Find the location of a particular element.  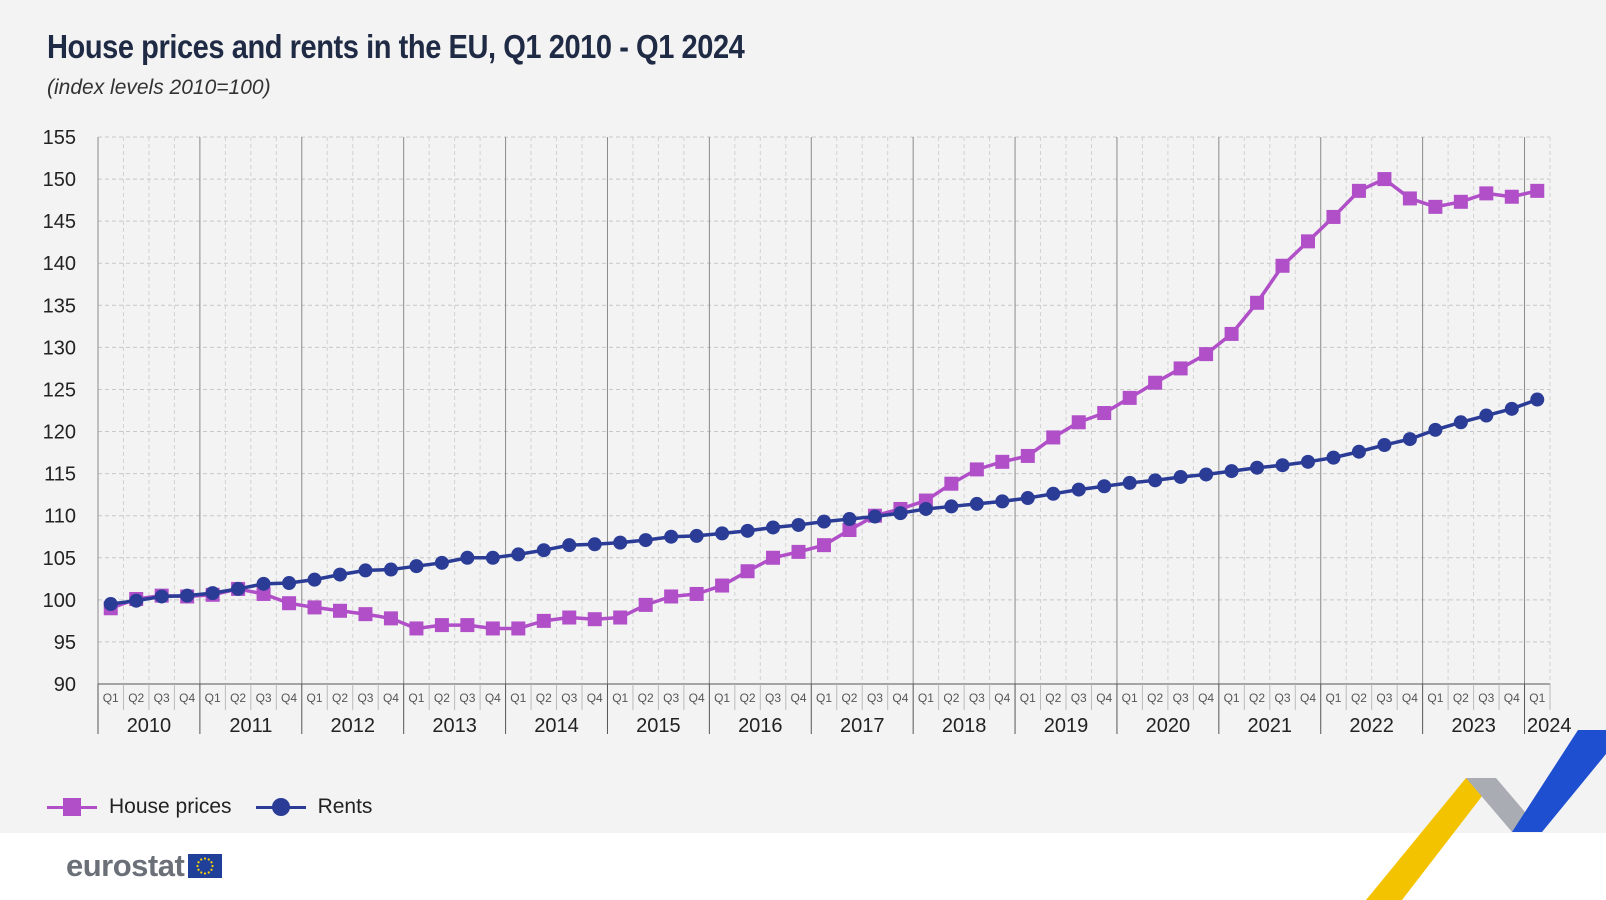

y-tick-label: 150 is located at coordinates (59, 180).